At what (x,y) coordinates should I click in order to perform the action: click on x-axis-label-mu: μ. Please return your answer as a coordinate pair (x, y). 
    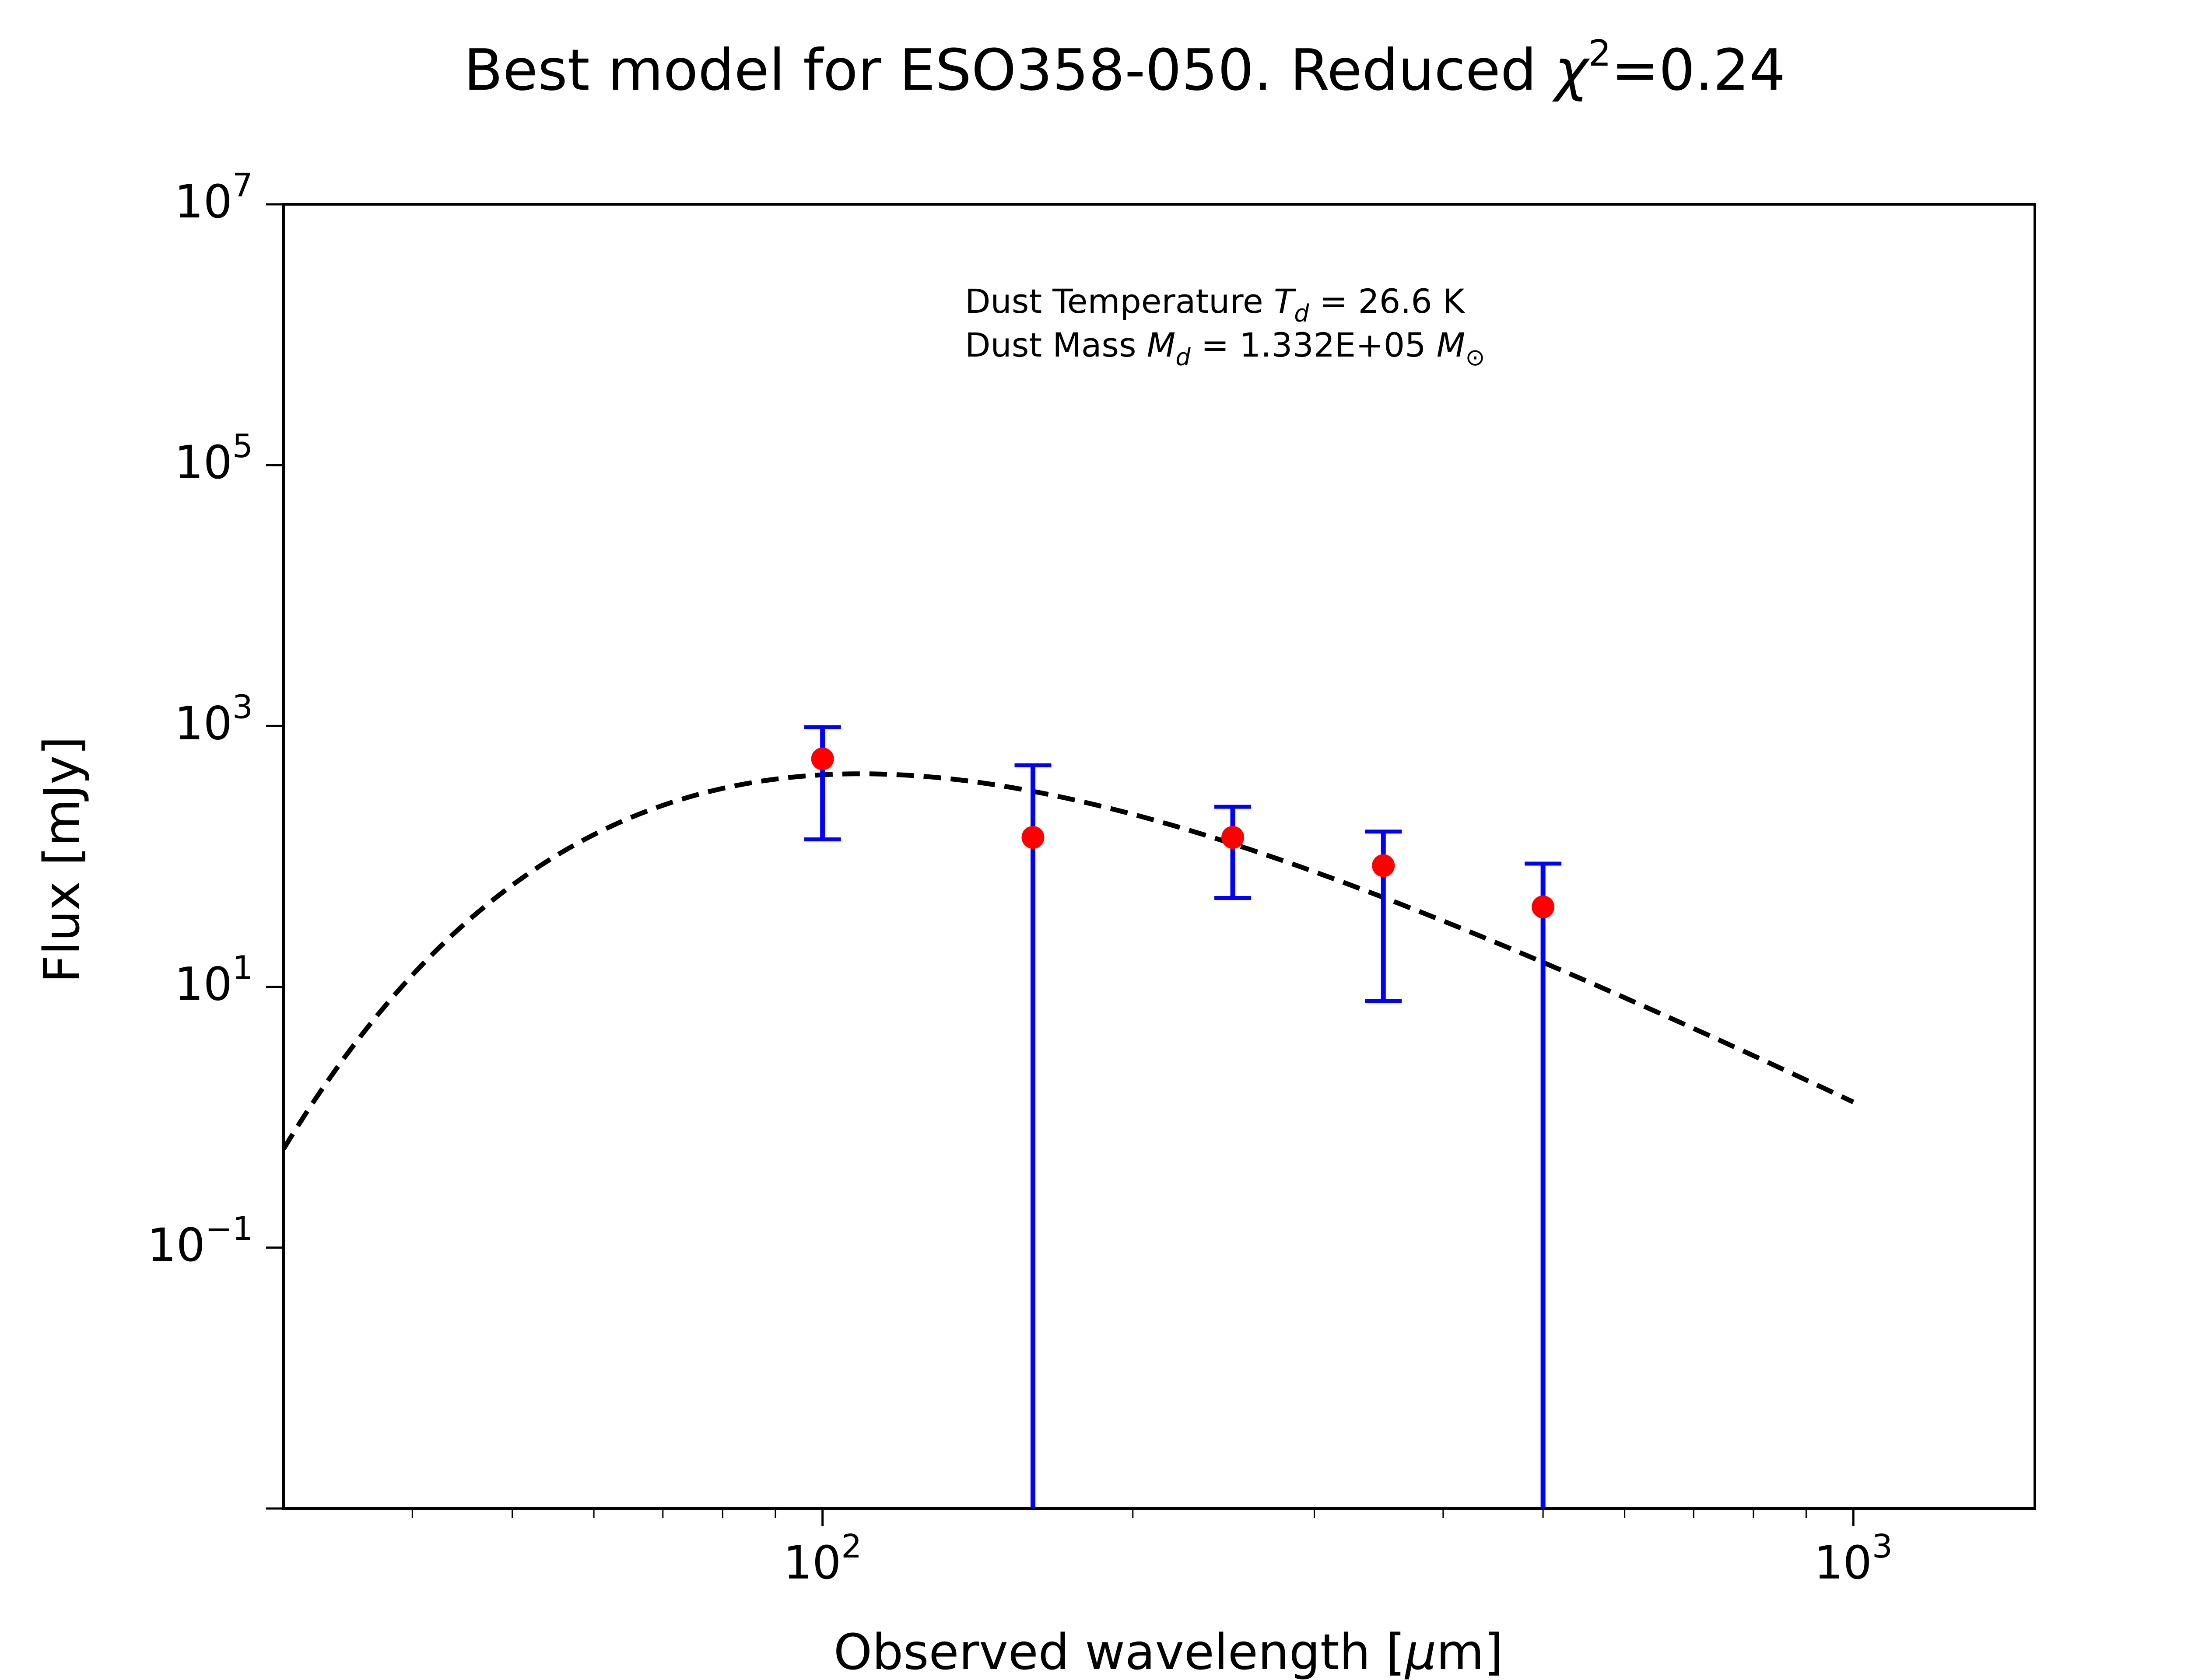
    Looking at the image, I should click on (1420, 1652).